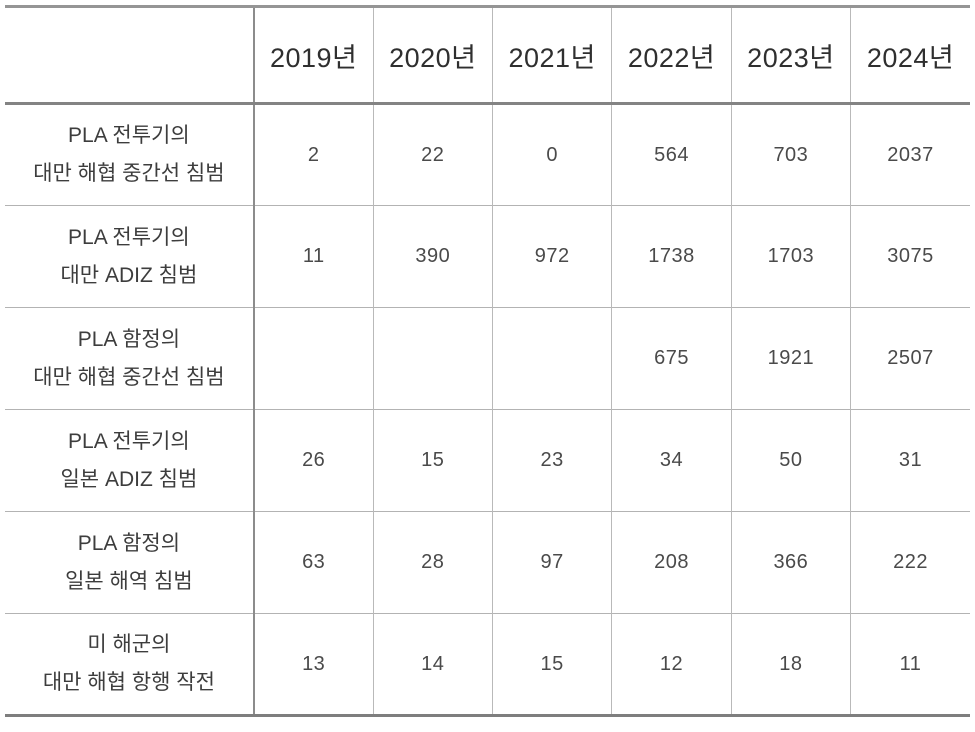 The image size is (975, 732). Describe the element at coordinates (129, 460) in the screenshot. I see `row-label: PLA 전투기의 일본 ADIZ 침범` at that location.